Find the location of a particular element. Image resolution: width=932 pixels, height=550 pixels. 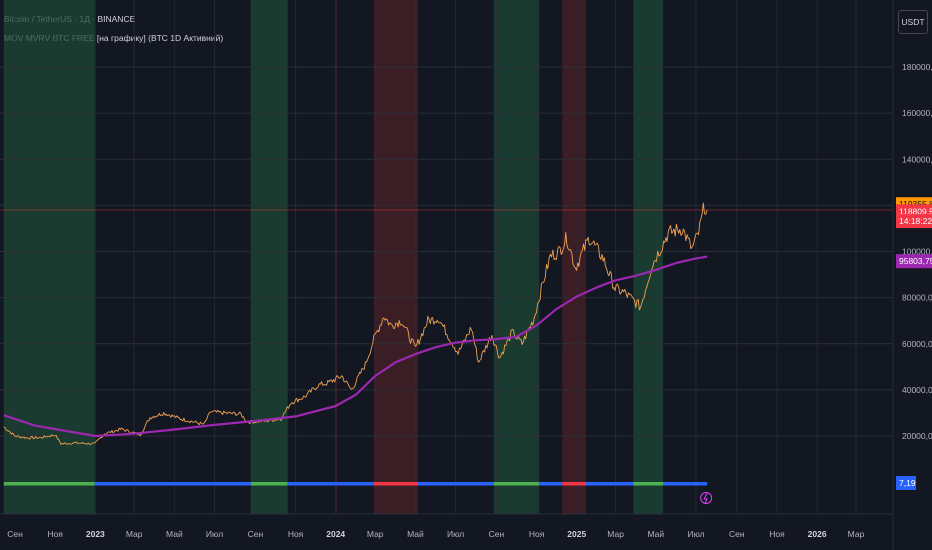

price-tag-label: 118809,57 is located at coordinates (915, 211).